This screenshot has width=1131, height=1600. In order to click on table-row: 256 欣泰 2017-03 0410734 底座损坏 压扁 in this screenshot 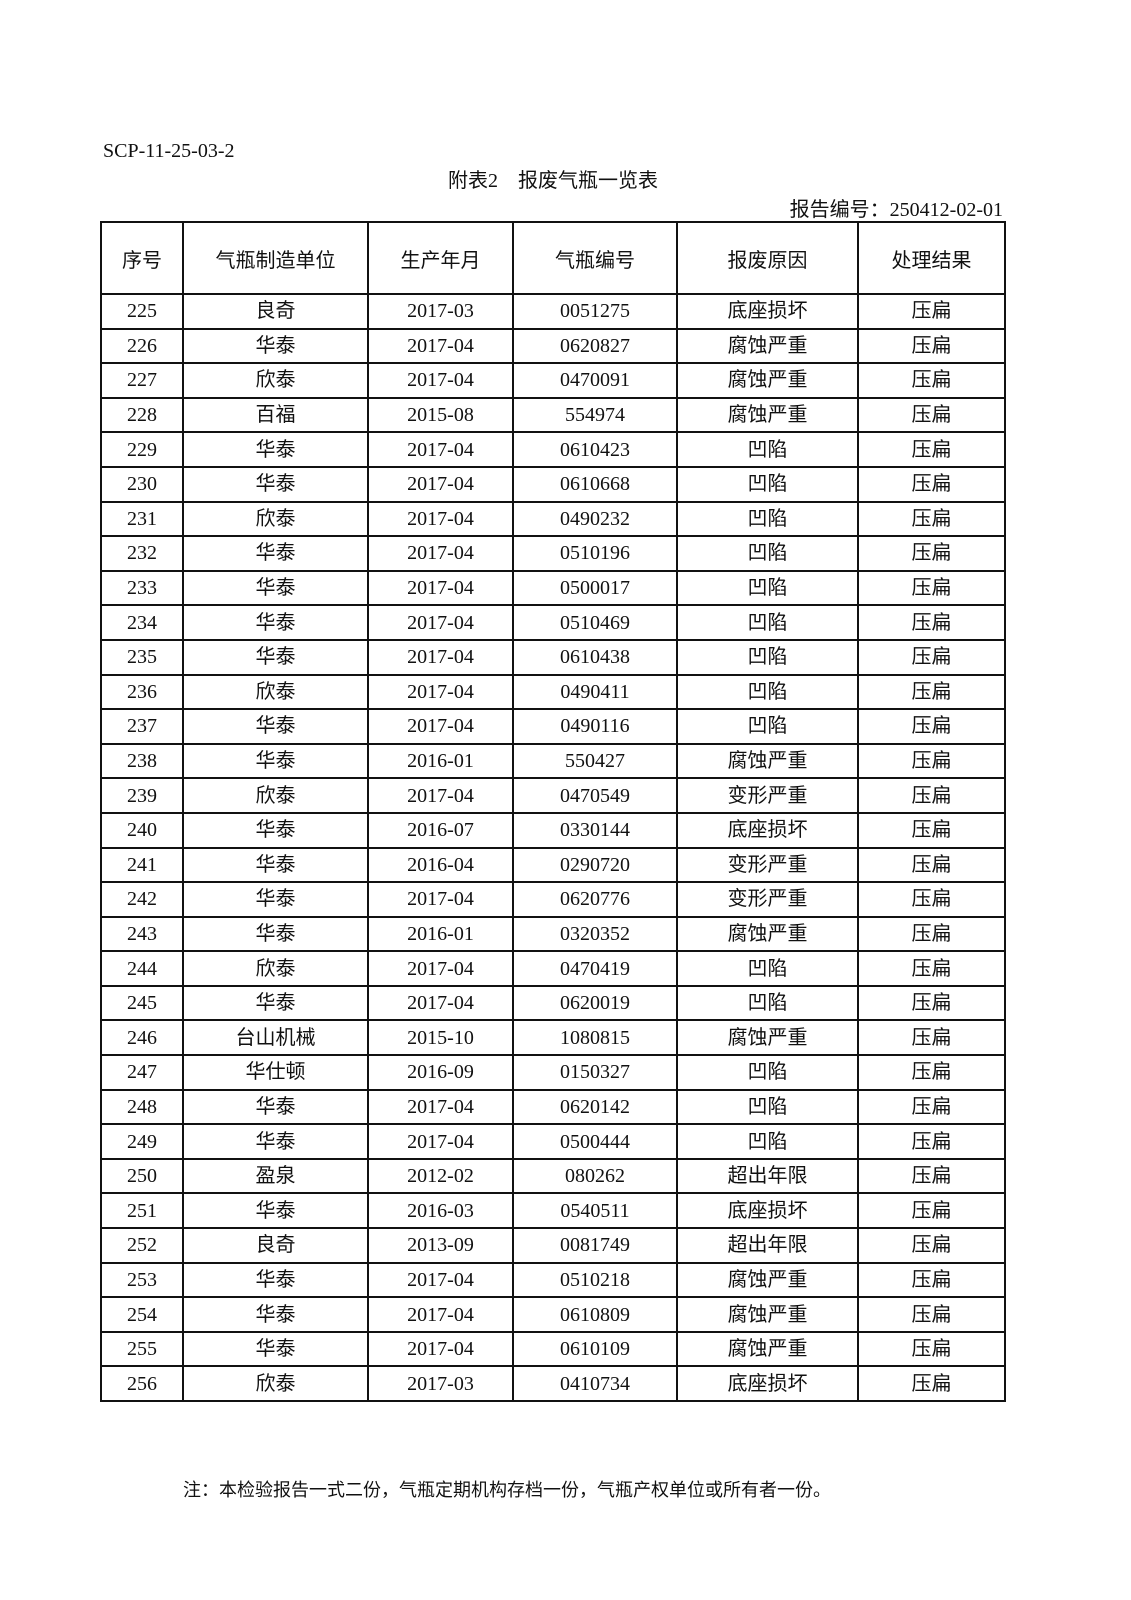, I will do `click(553, 1383)`.